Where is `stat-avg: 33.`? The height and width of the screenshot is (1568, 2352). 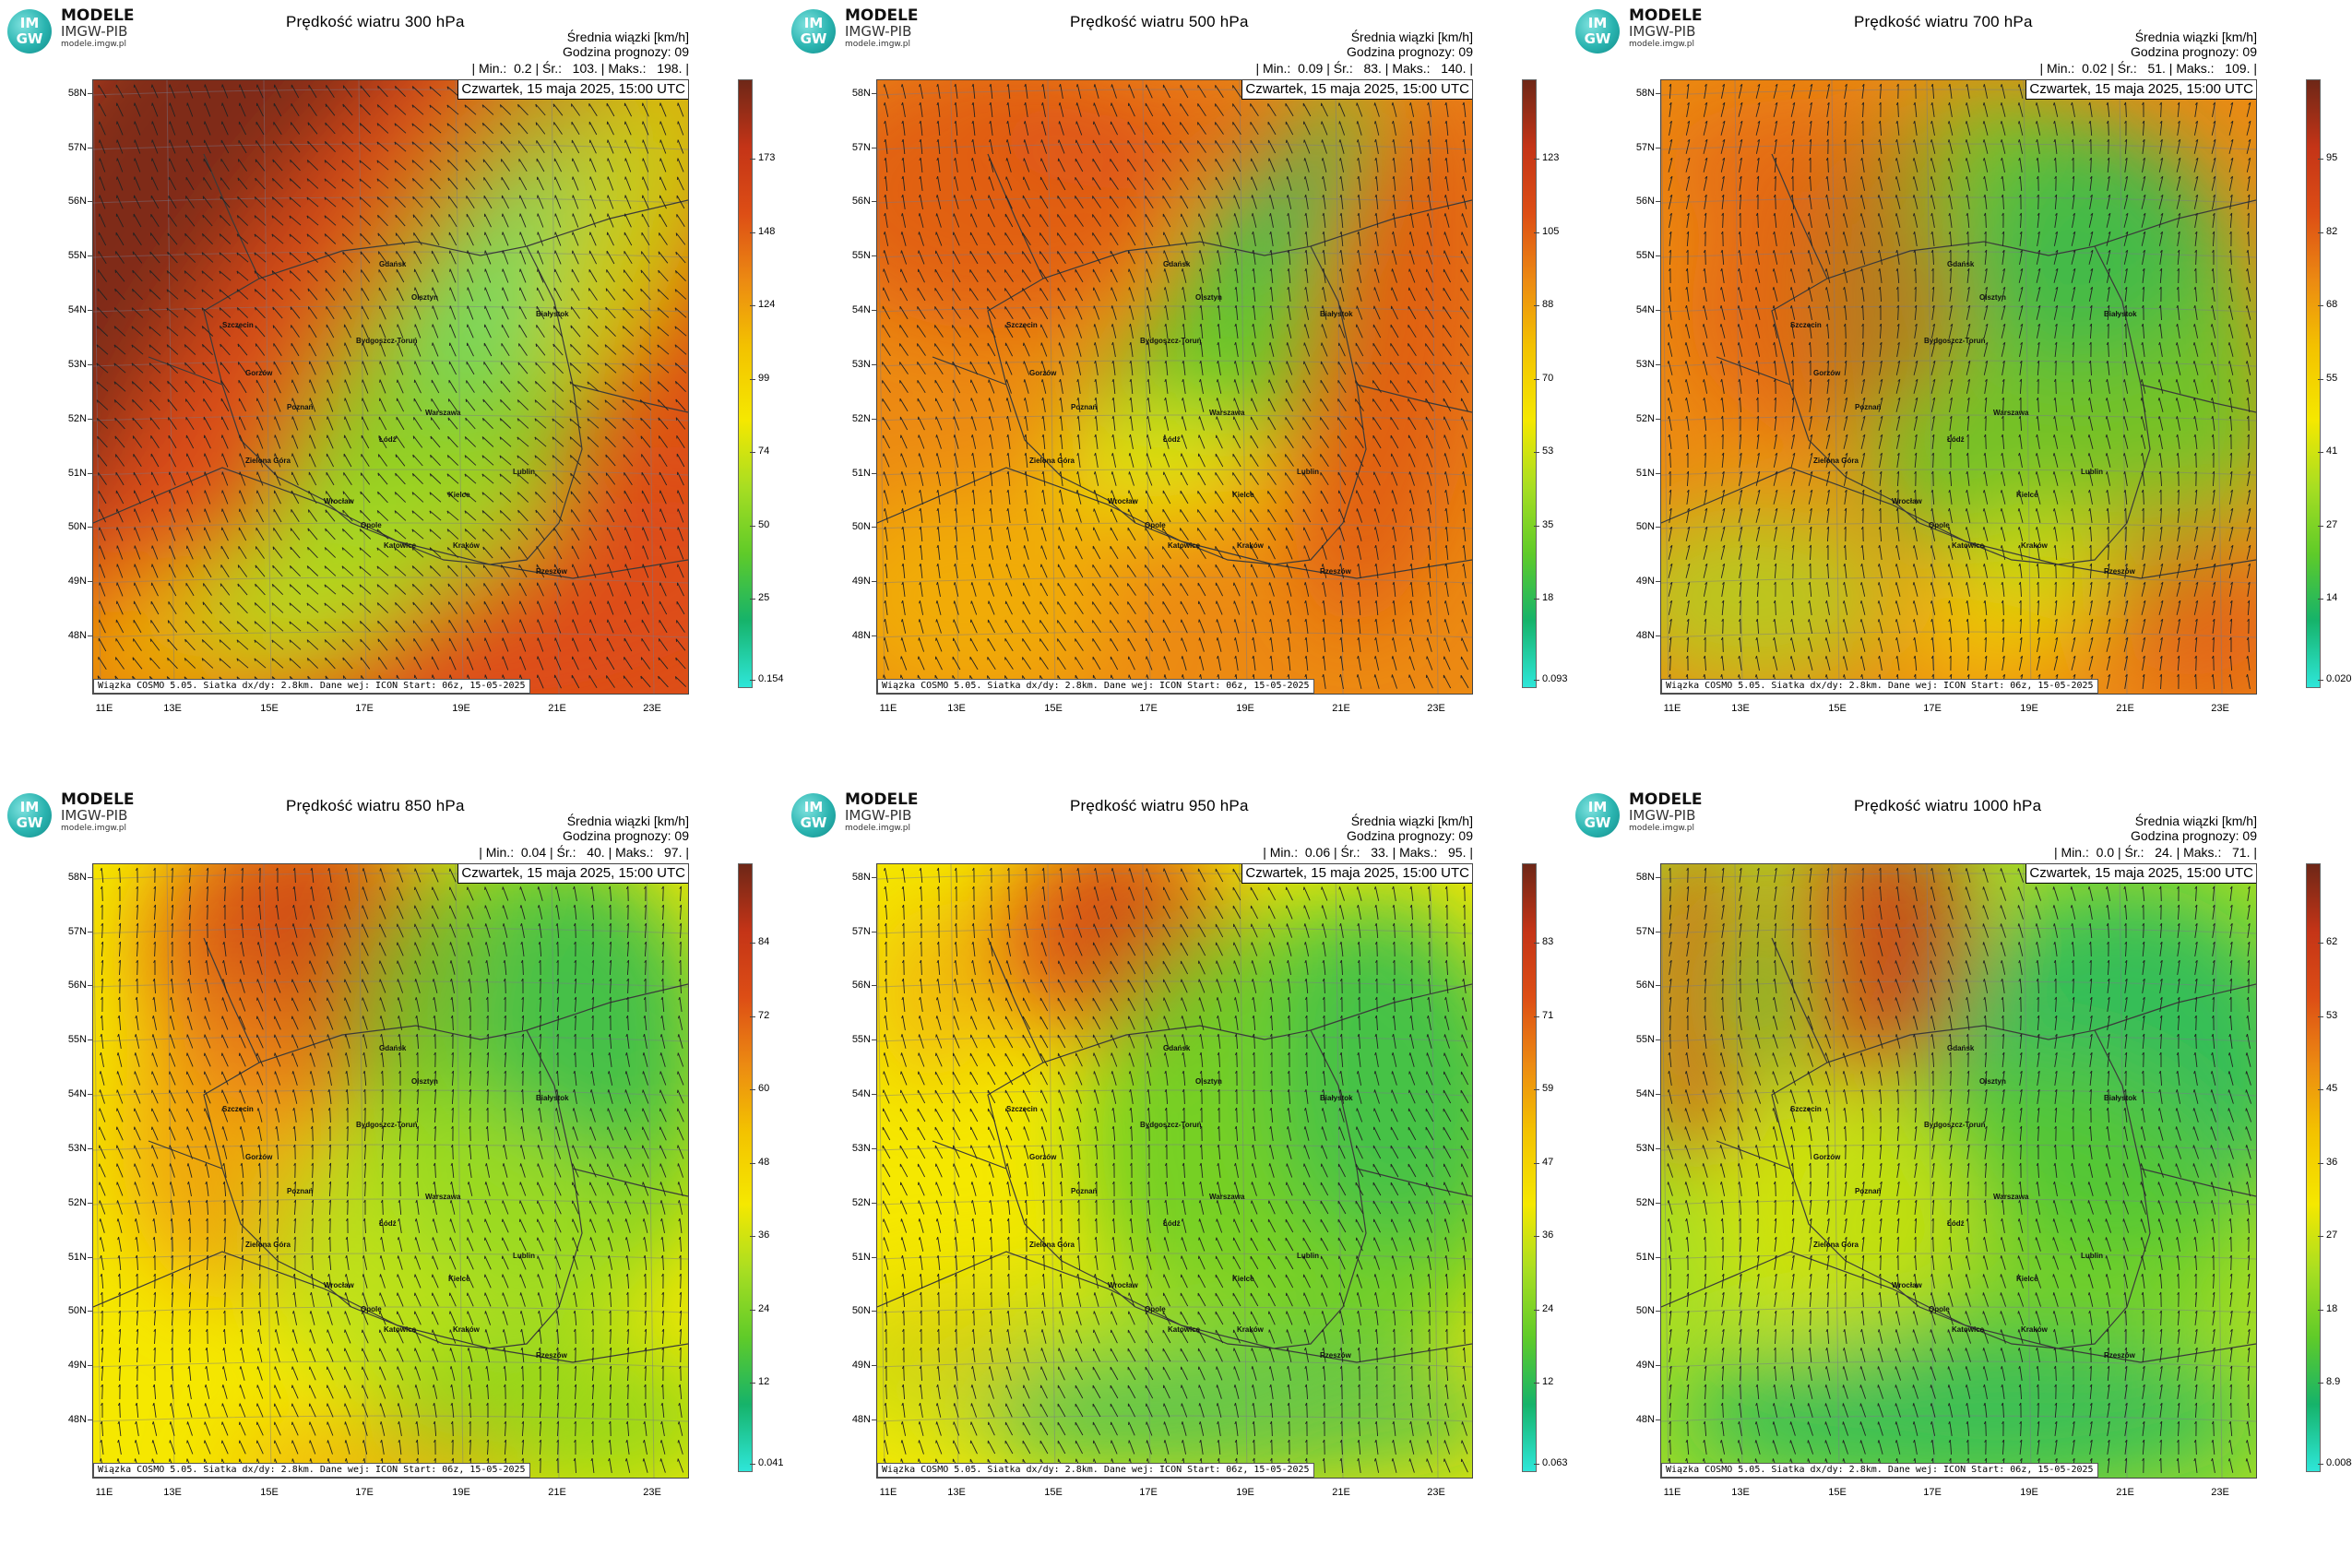 stat-avg: 33. is located at coordinates (1380, 852).